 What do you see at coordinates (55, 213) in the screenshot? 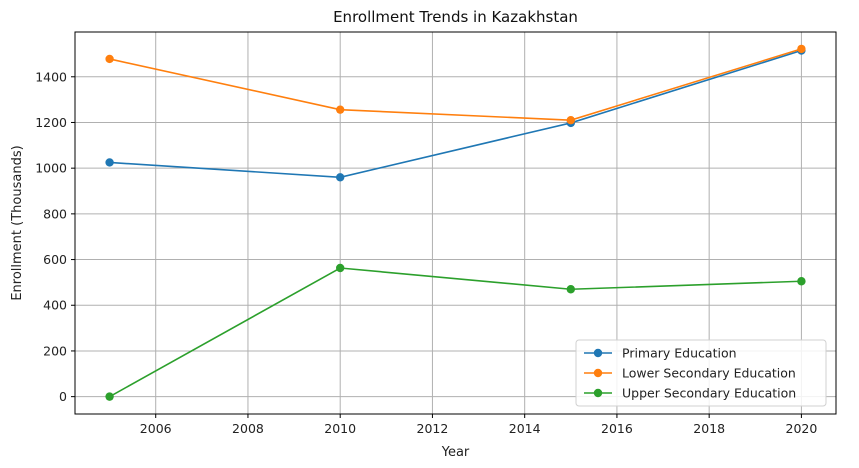
I see `y-tick-label: 800` at bounding box center [55, 213].